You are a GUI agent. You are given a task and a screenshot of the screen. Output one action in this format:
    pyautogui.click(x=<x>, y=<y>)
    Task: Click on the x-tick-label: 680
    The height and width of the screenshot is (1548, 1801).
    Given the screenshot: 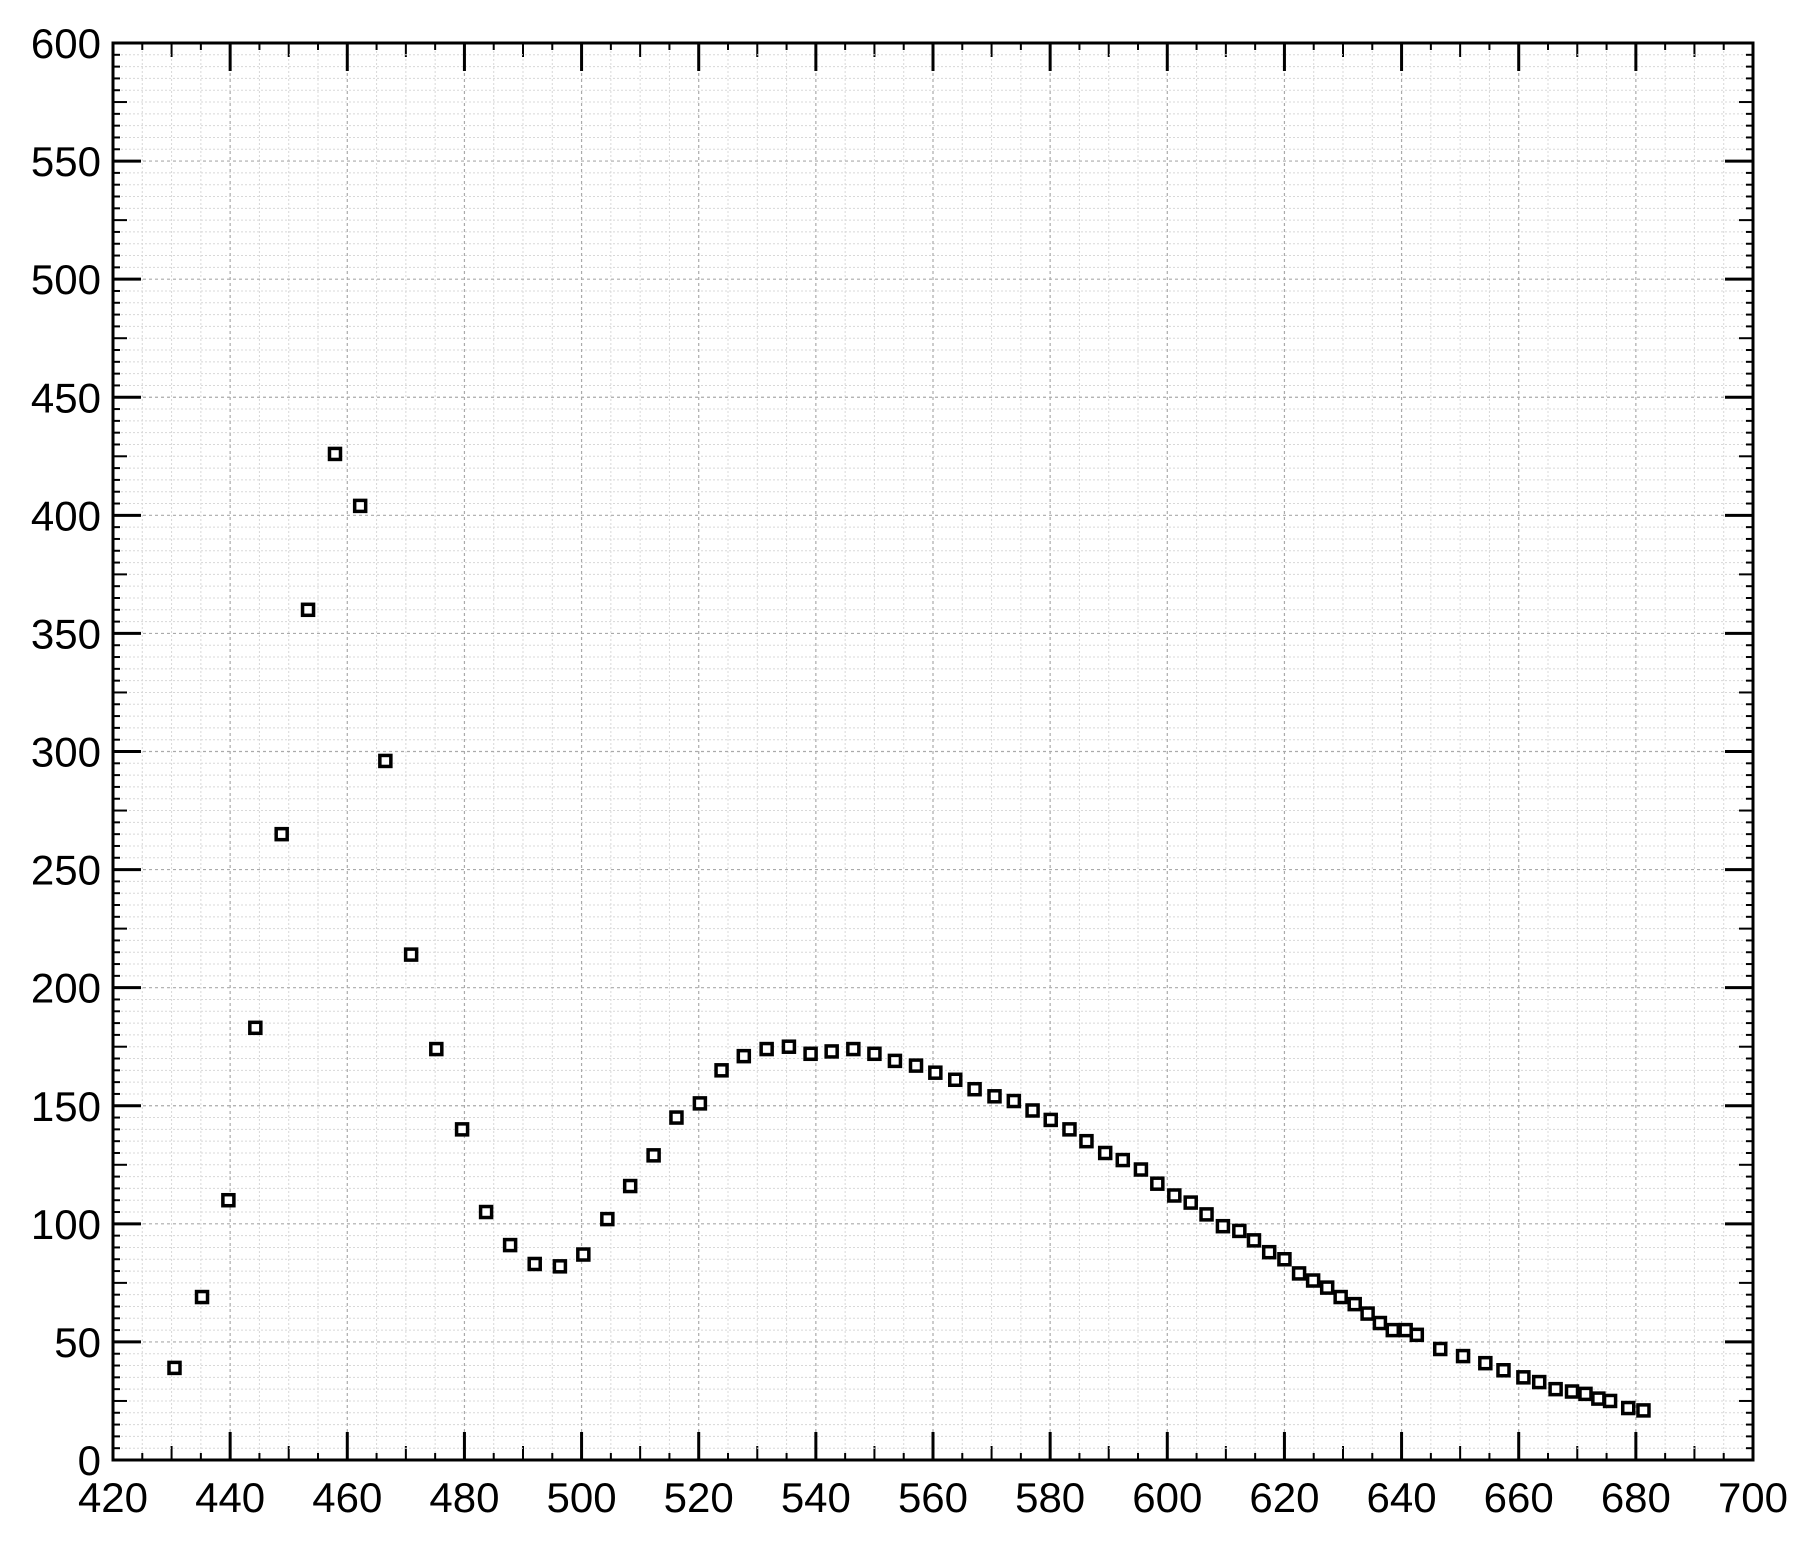 What is the action you would take?
    pyautogui.click(x=1636, y=1497)
    